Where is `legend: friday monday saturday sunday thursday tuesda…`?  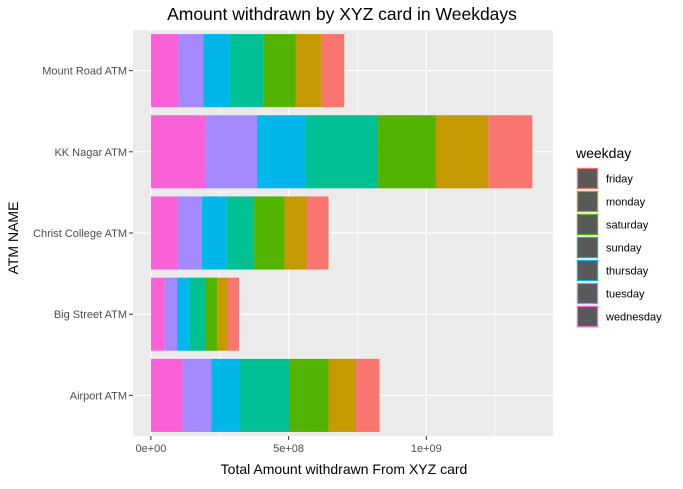 legend: friday monday saturday sunday thursday tuesda… is located at coordinates (619, 247).